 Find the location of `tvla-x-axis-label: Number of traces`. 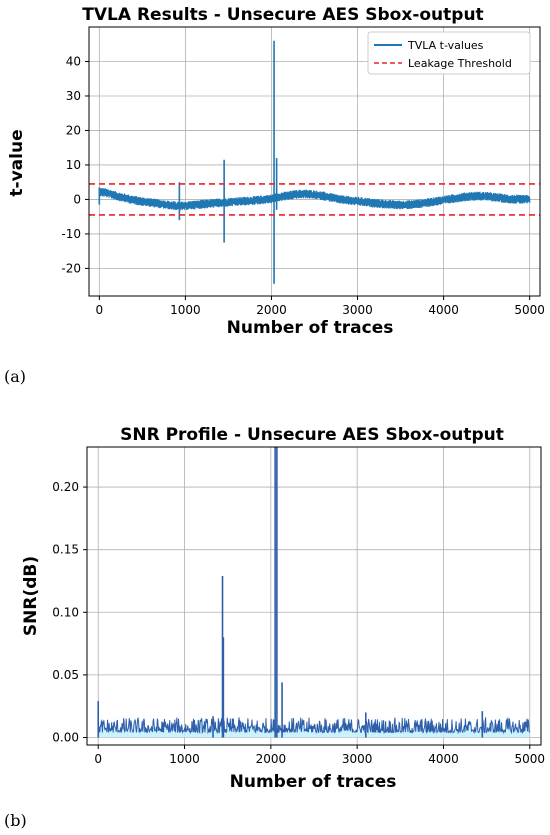

tvla-x-axis-label: Number of traces is located at coordinates (310, 328).